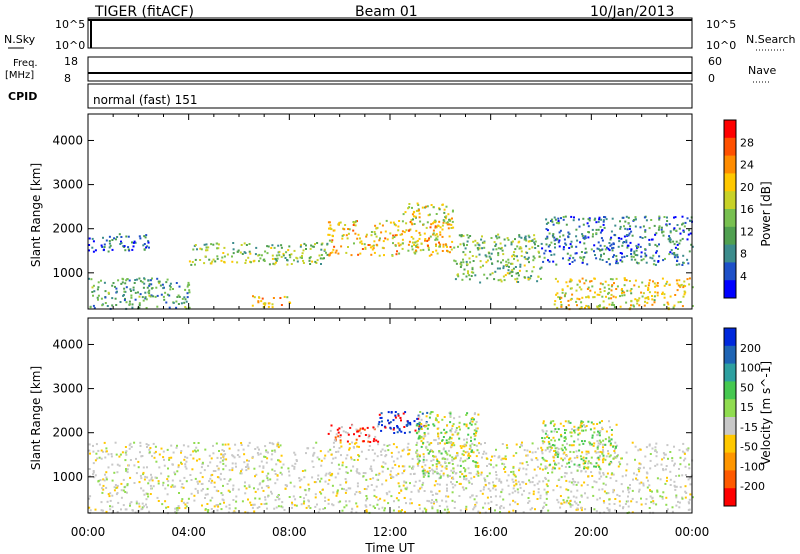  Describe the element at coordinates (730, 417) in the screenshot. I see `colorbar-frame` at that location.